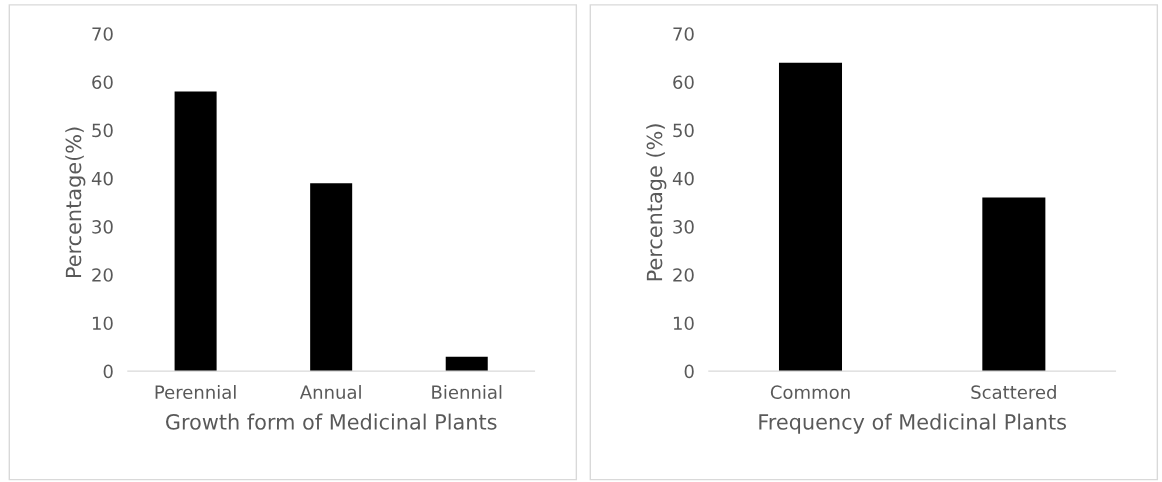 This screenshot has width=1162, height=482. I want to click on y-axis-title: Percentage (%), so click(656, 202).